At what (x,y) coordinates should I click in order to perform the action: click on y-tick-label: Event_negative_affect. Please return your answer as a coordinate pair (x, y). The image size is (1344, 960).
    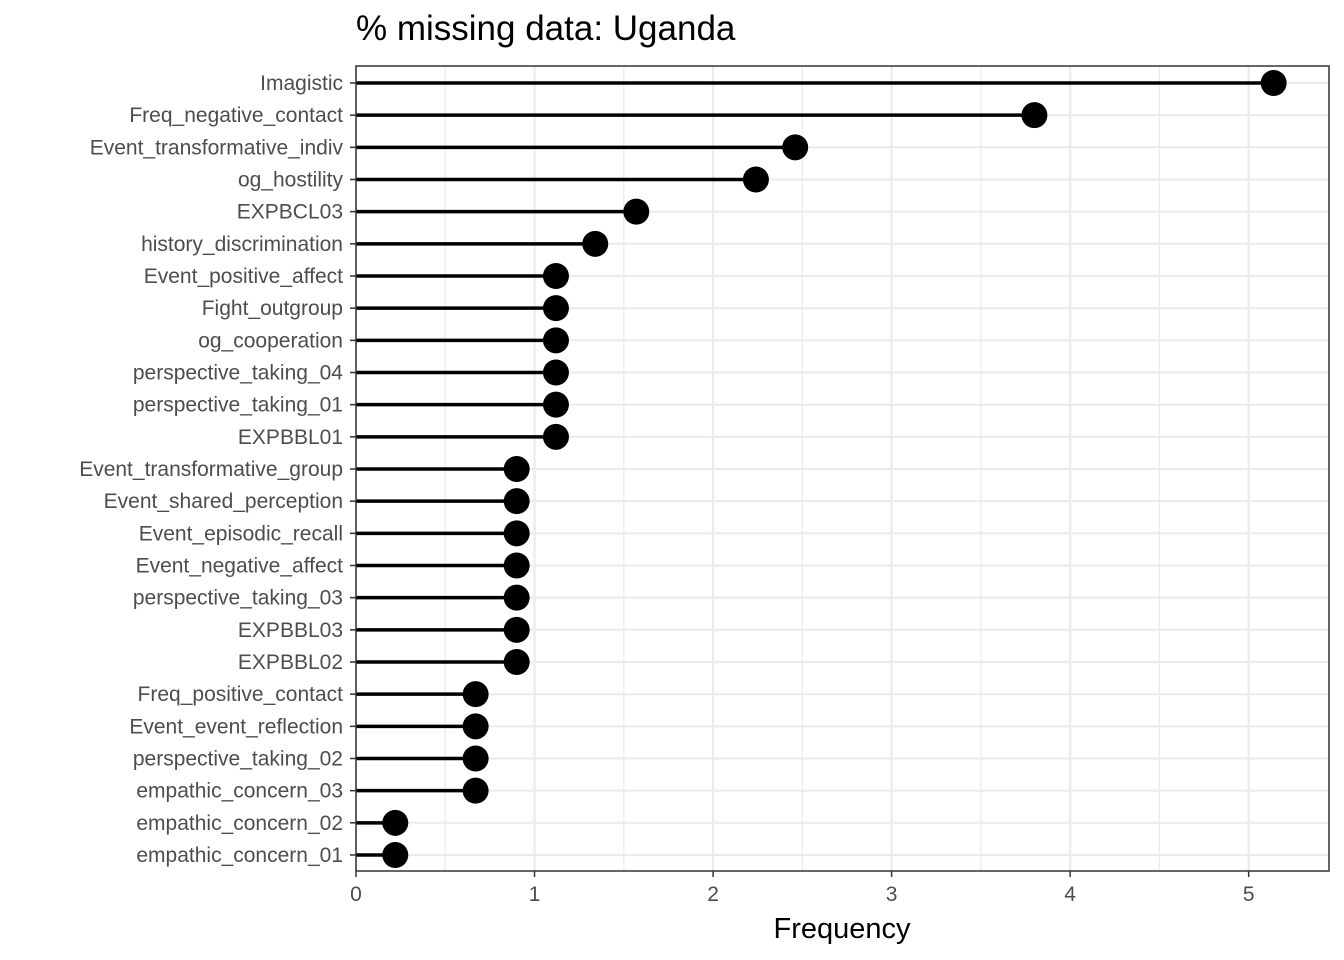
    Looking at the image, I should click on (240, 566).